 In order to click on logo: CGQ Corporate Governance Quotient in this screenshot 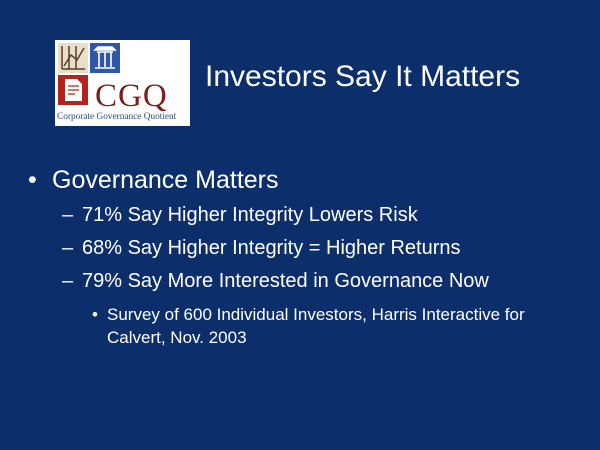, I will do `click(122, 83)`.